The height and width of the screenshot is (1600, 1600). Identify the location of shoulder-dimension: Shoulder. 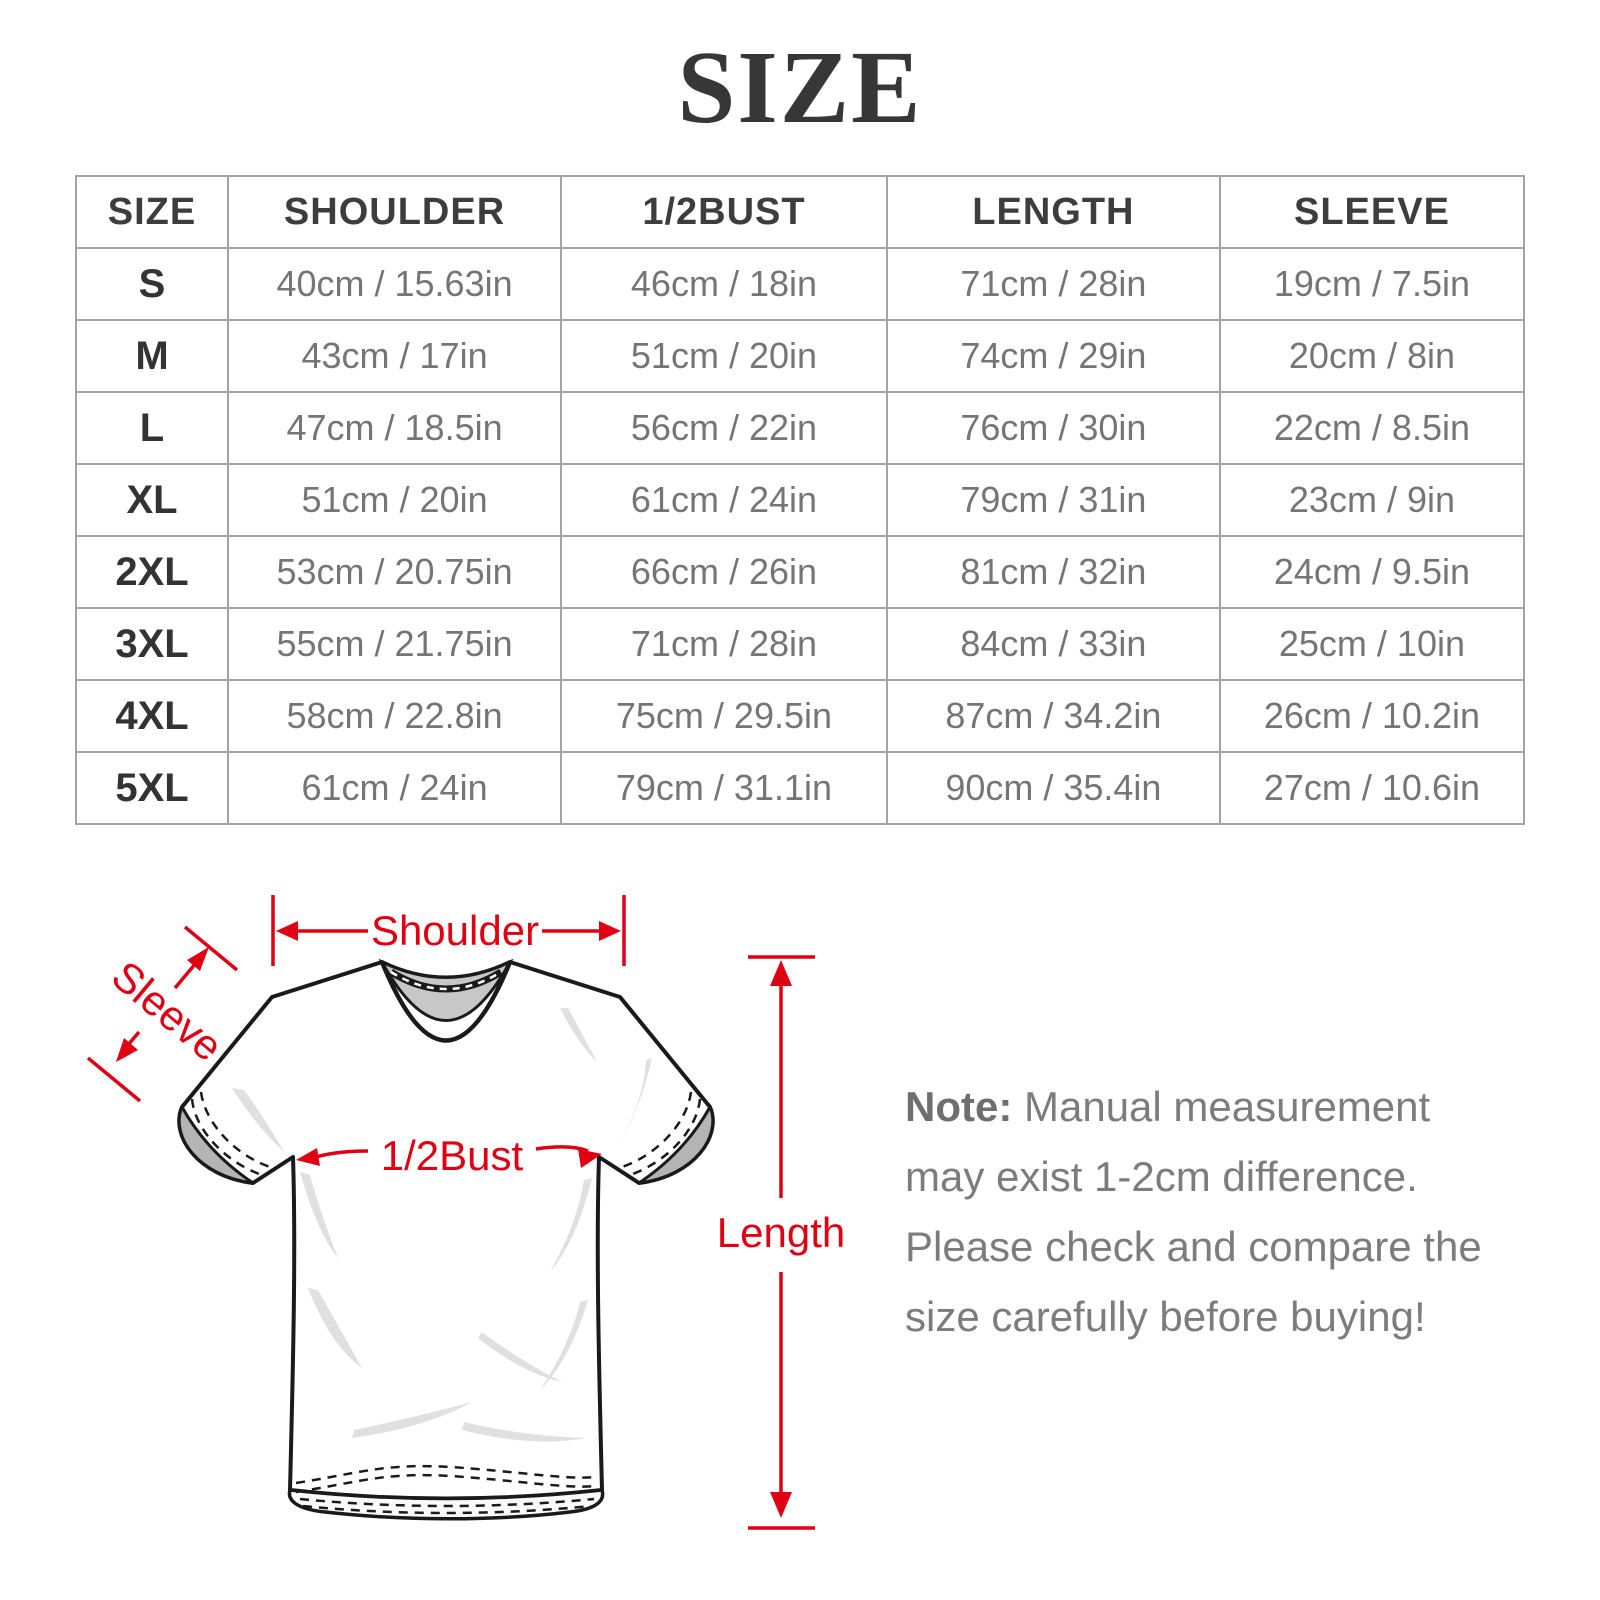
(448, 930).